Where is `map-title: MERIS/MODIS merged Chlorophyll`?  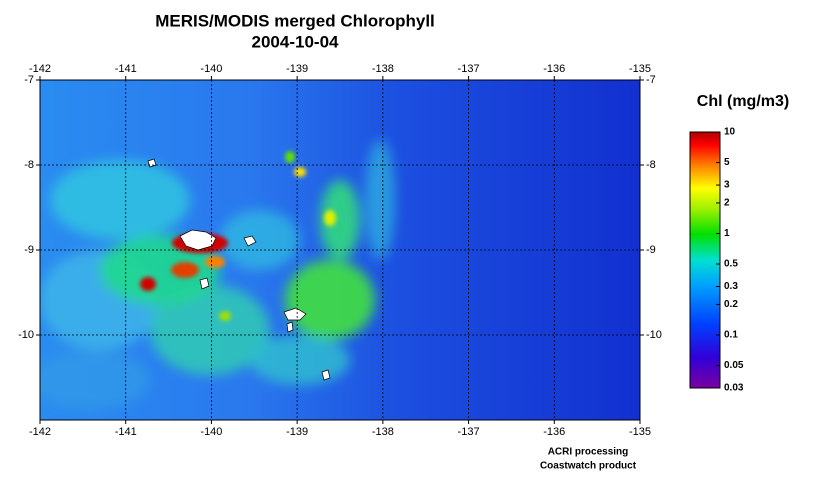 map-title: MERIS/MODIS merged Chlorophyll is located at coordinates (295, 20).